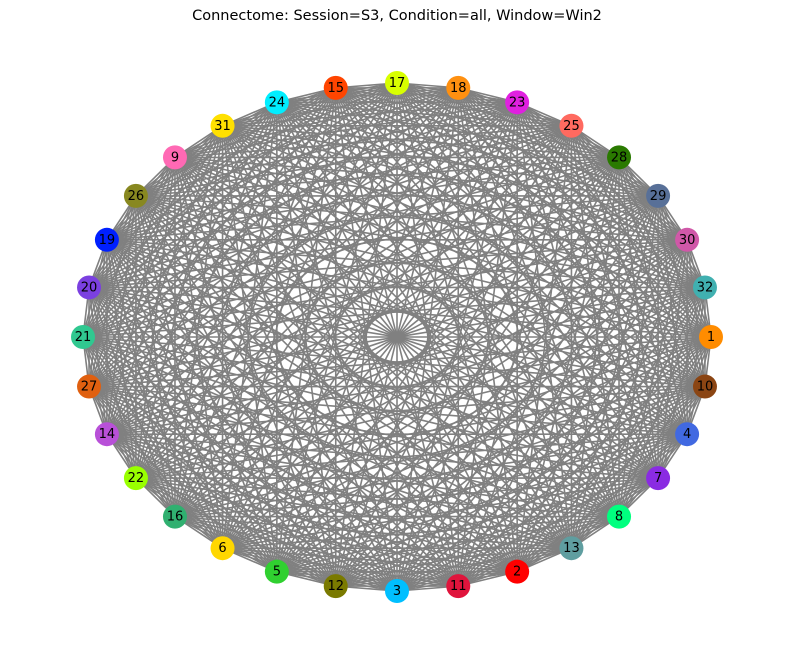  Describe the element at coordinates (335, 586) in the screenshot. I see `node-12: 12` at that location.